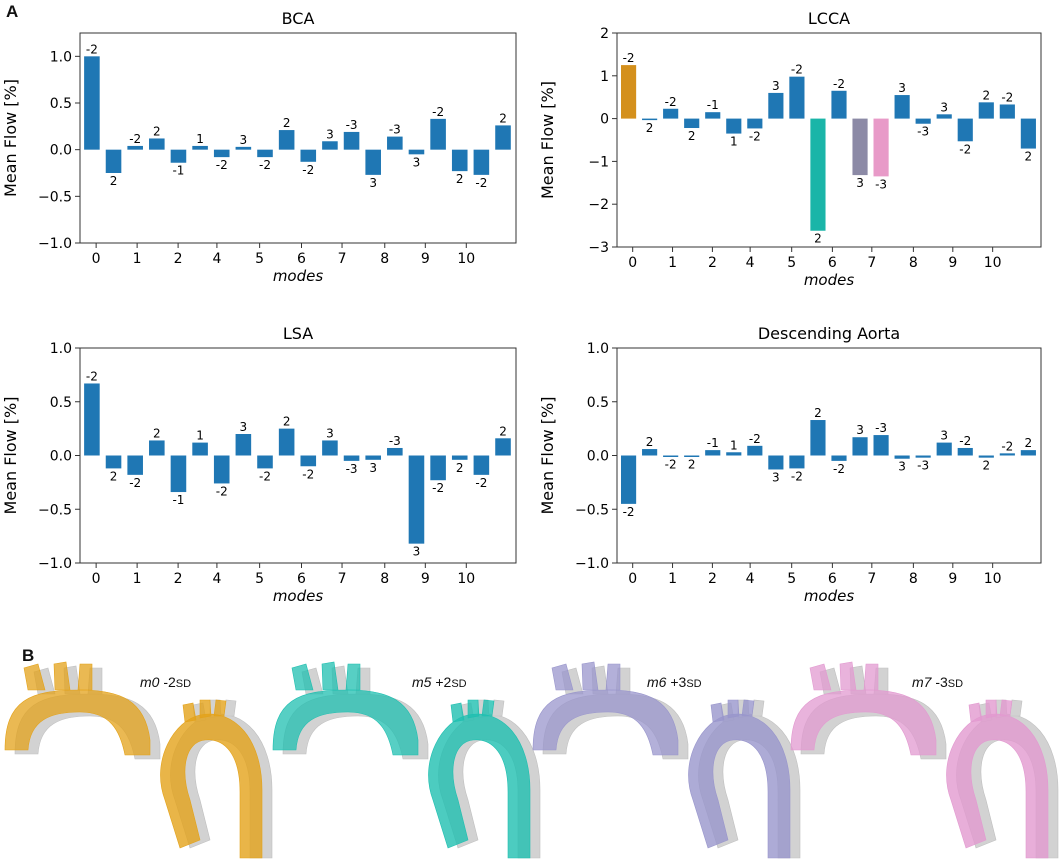 The image size is (1059, 865). I want to click on y-tick-label: −3, so click(598, 248).